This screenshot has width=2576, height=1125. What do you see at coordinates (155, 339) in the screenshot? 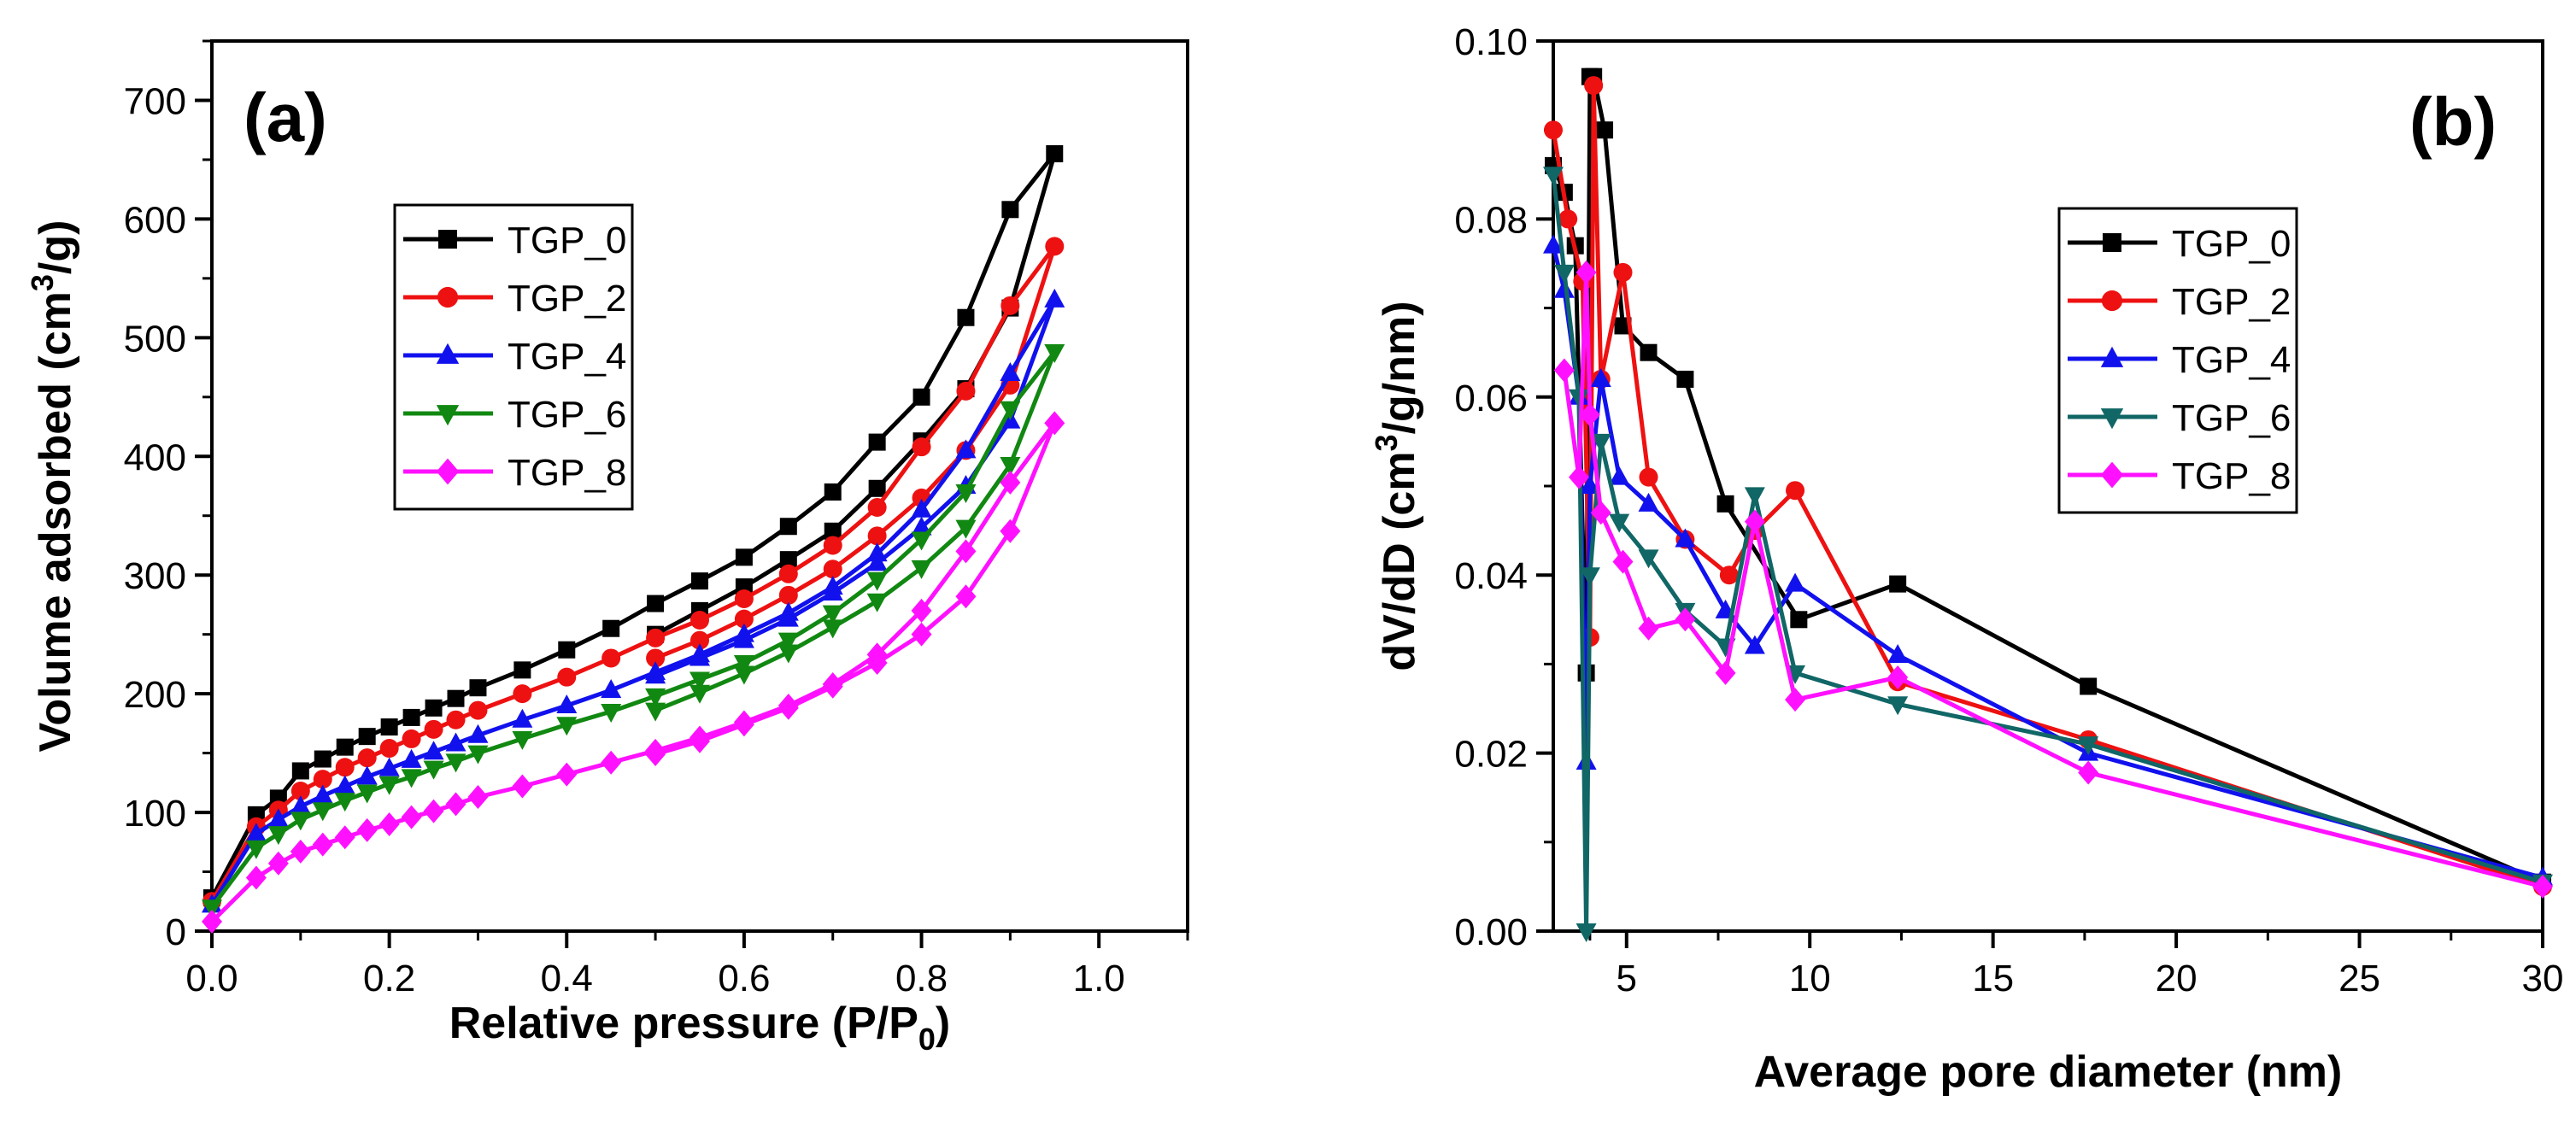
I see `panel-a-y-tick-label: 500` at bounding box center [155, 339].